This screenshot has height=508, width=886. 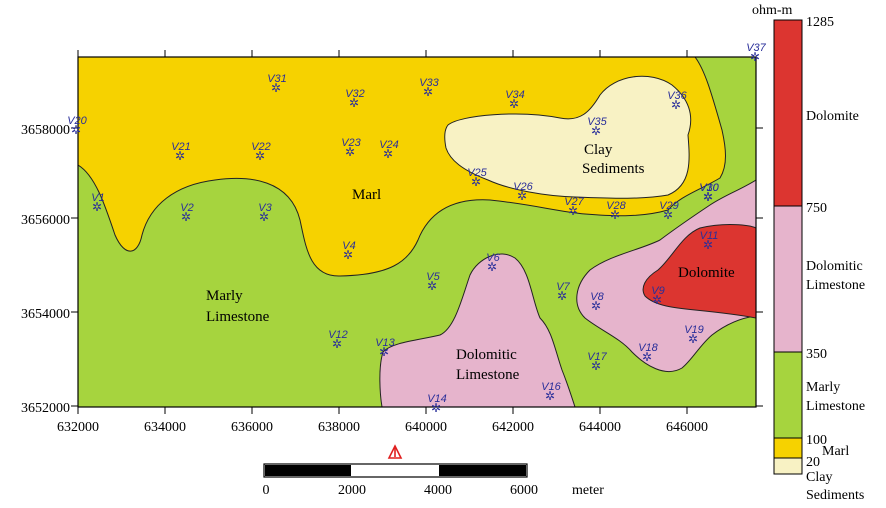 What do you see at coordinates (709, 188) in the screenshot?
I see `station-label: V10` at bounding box center [709, 188].